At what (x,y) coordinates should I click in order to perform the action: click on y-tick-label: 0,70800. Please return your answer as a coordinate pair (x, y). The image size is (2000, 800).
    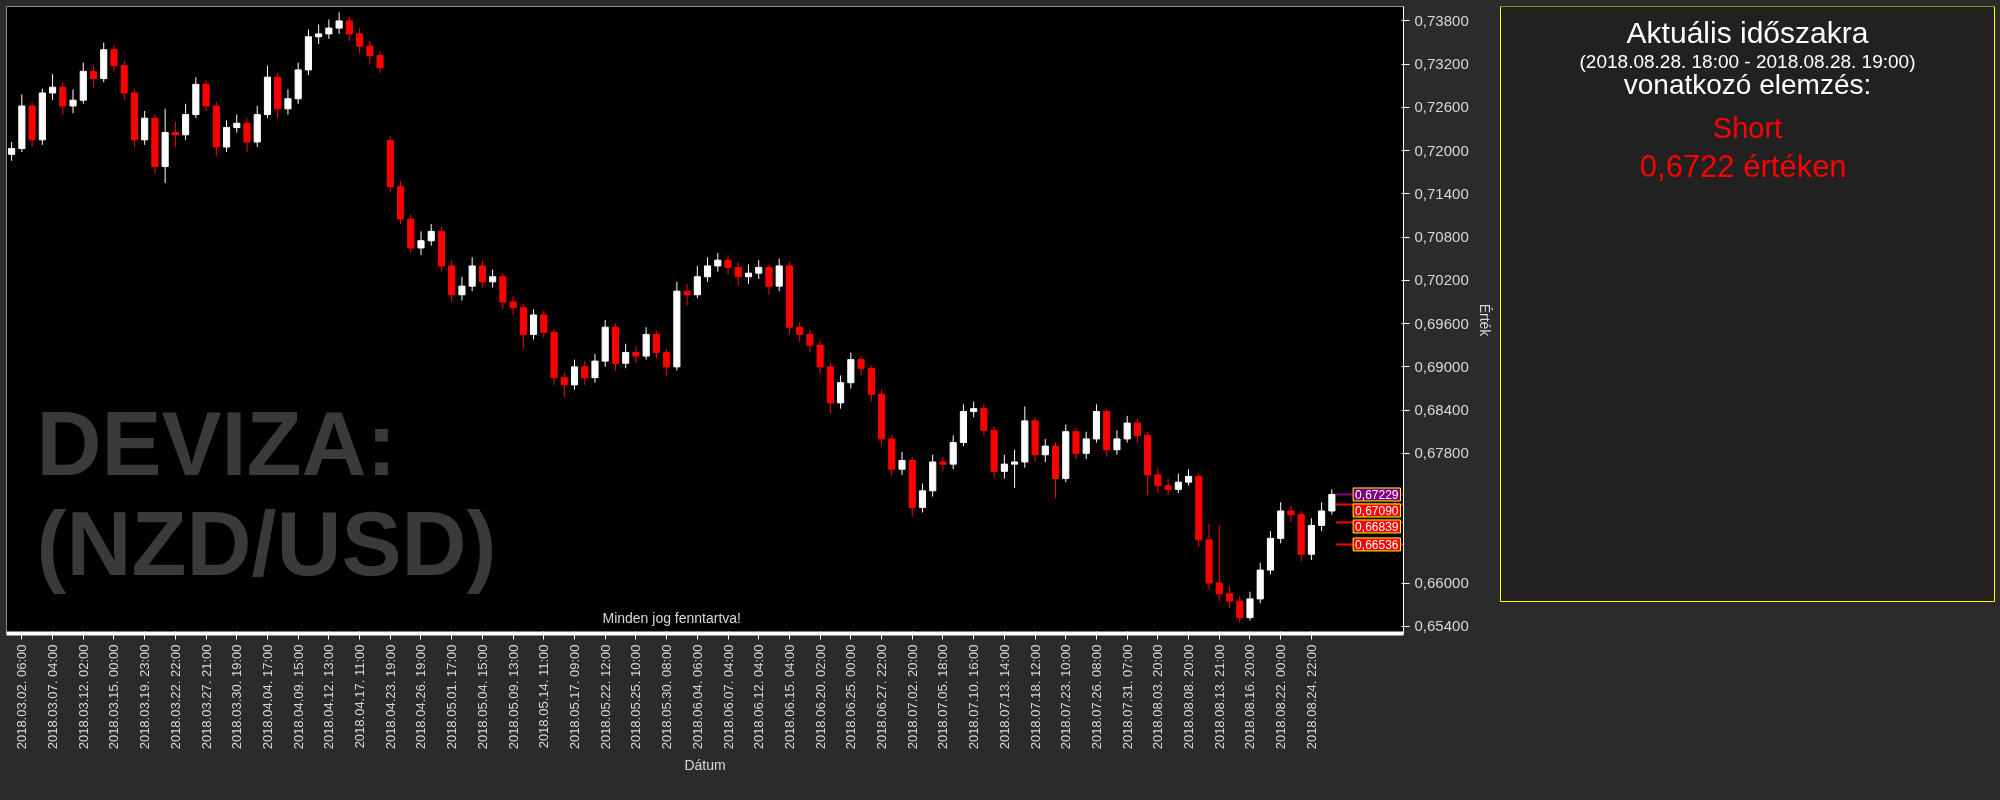
    Looking at the image, I should click on (1441, 237).